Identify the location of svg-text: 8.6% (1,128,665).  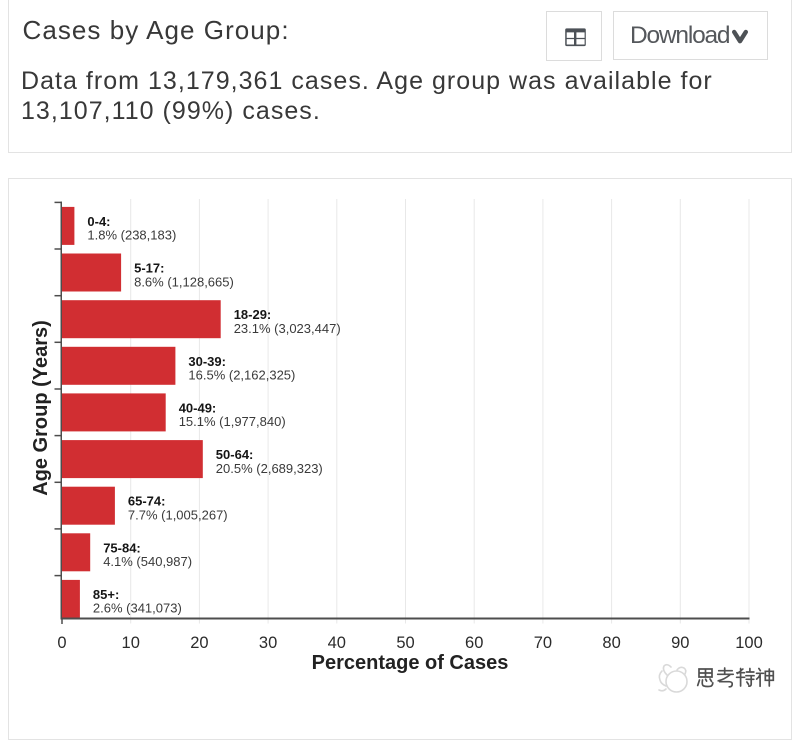
(184, 281).